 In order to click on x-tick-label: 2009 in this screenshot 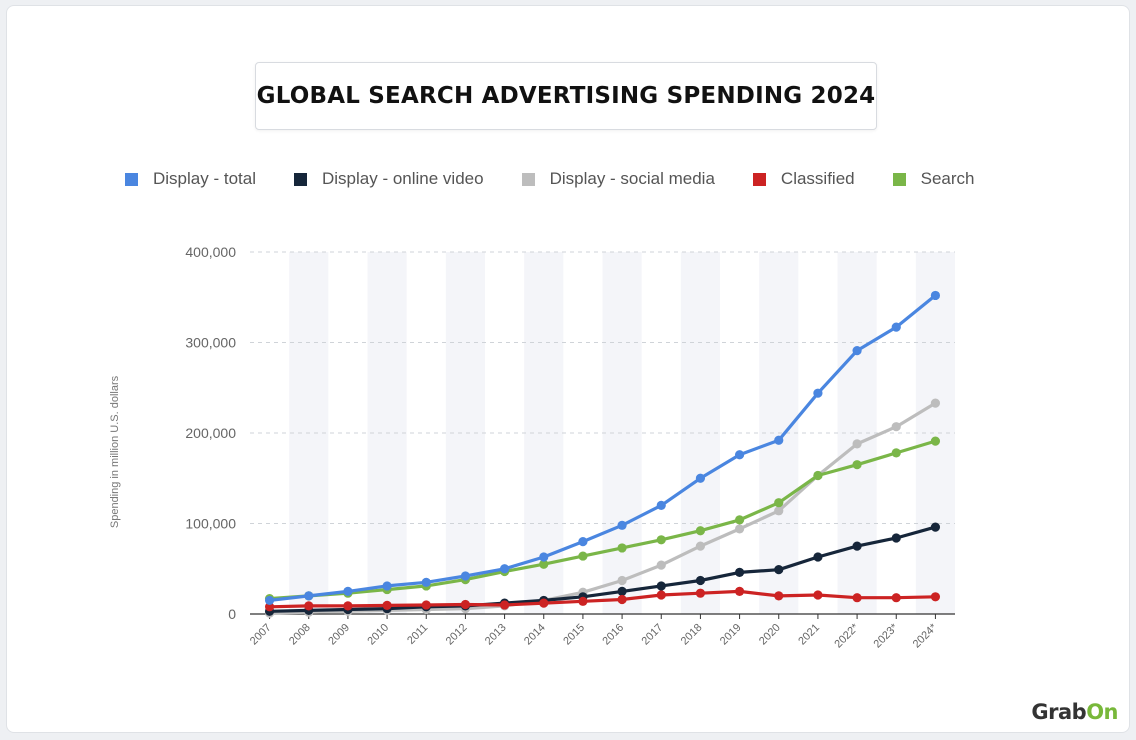, I will do `click(339, 635)`.